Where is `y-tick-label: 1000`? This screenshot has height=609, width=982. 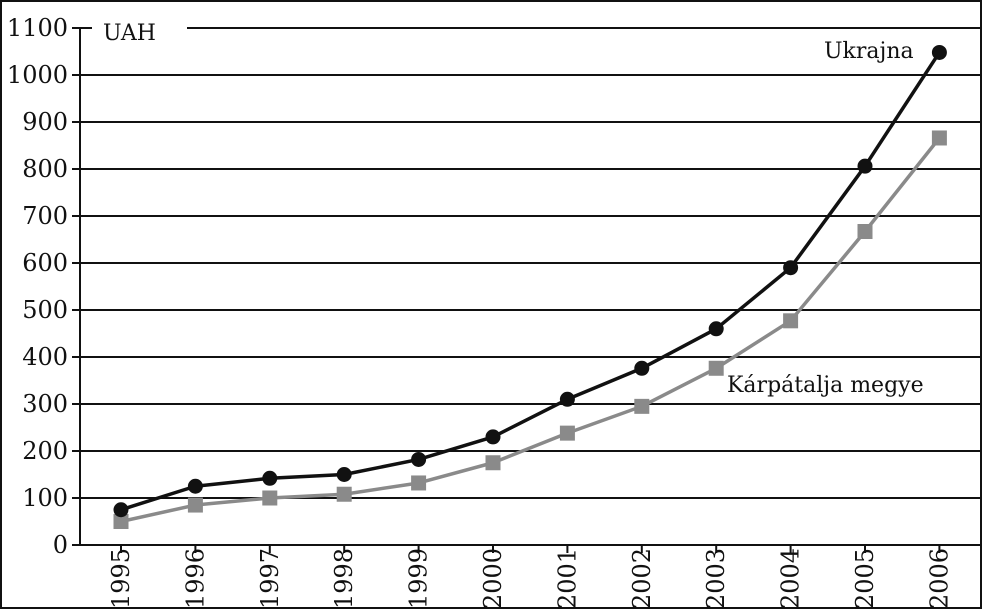 y-tick-label: 1000 is located at coordinates (37, 75).